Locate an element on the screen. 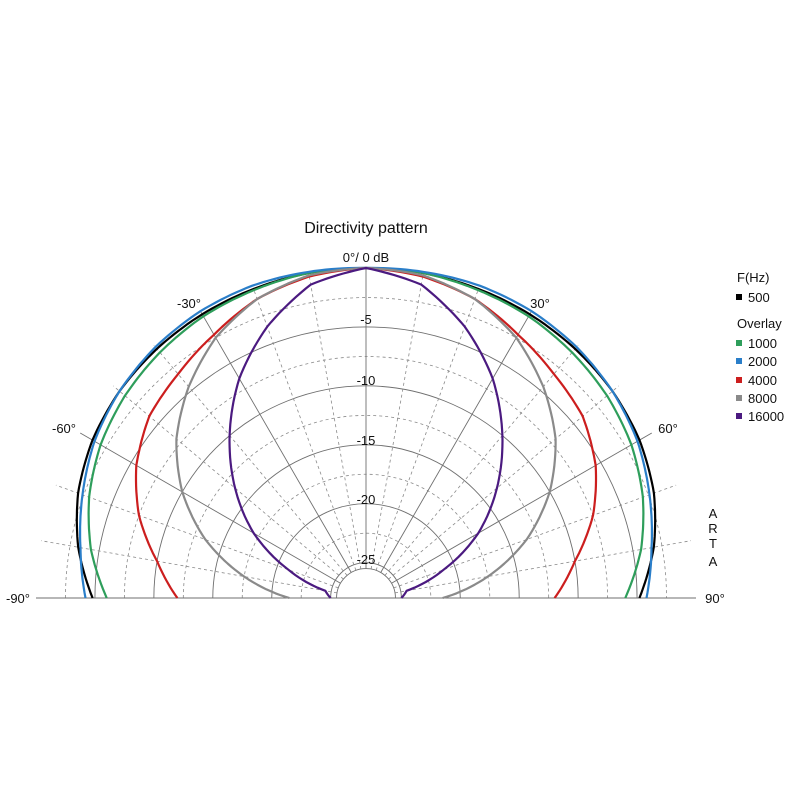 Image resolution: width=800 pixels, height=800 pixels. angle-label-minus90: -90° is located at coordinates (18, 598).